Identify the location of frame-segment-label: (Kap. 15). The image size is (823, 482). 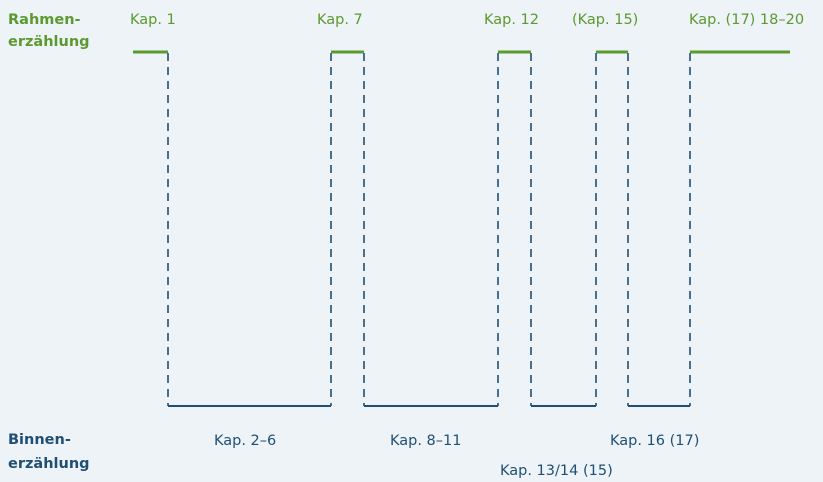
(605, 20).